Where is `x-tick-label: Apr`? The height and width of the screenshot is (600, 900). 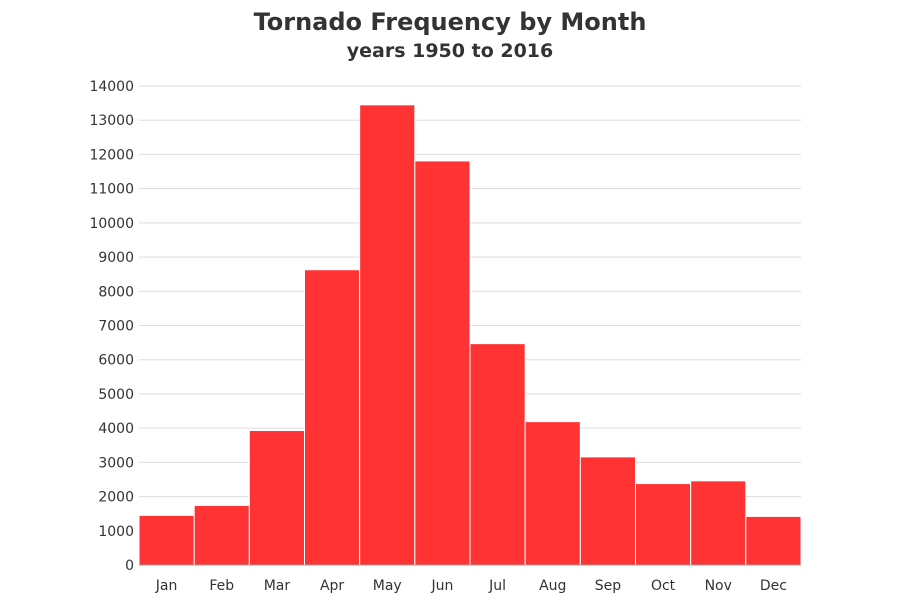
x-tick-label: Apr is located at coordinates (332, 586).